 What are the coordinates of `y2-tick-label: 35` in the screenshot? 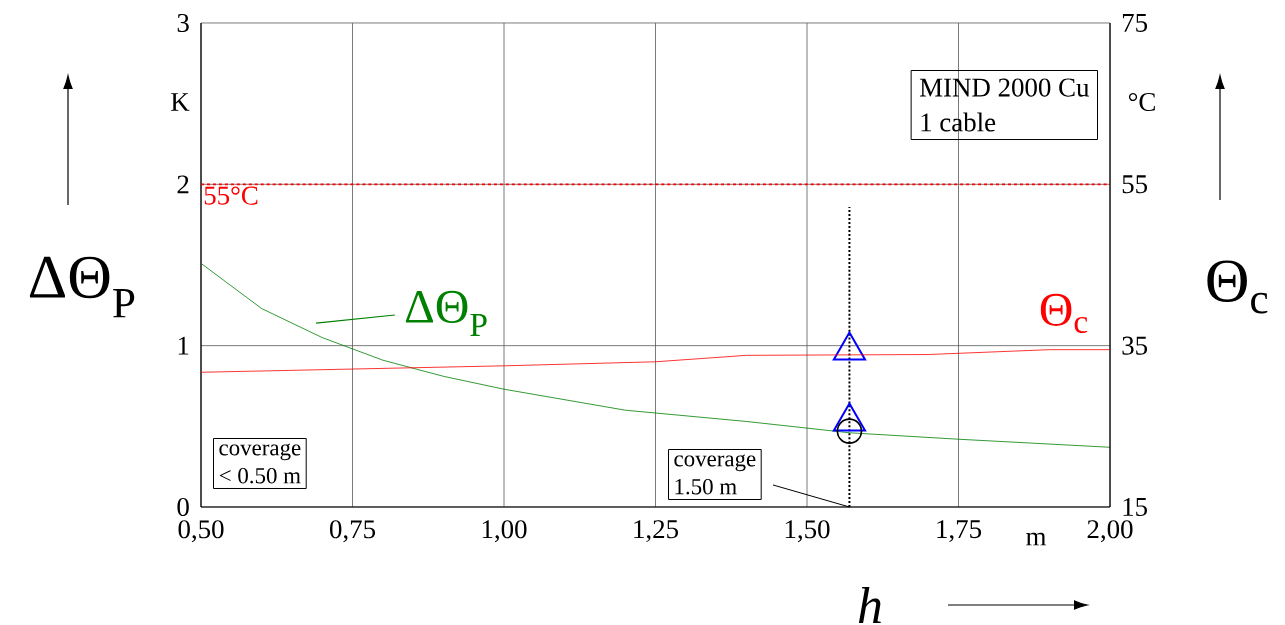 It's located at (1135, 345).